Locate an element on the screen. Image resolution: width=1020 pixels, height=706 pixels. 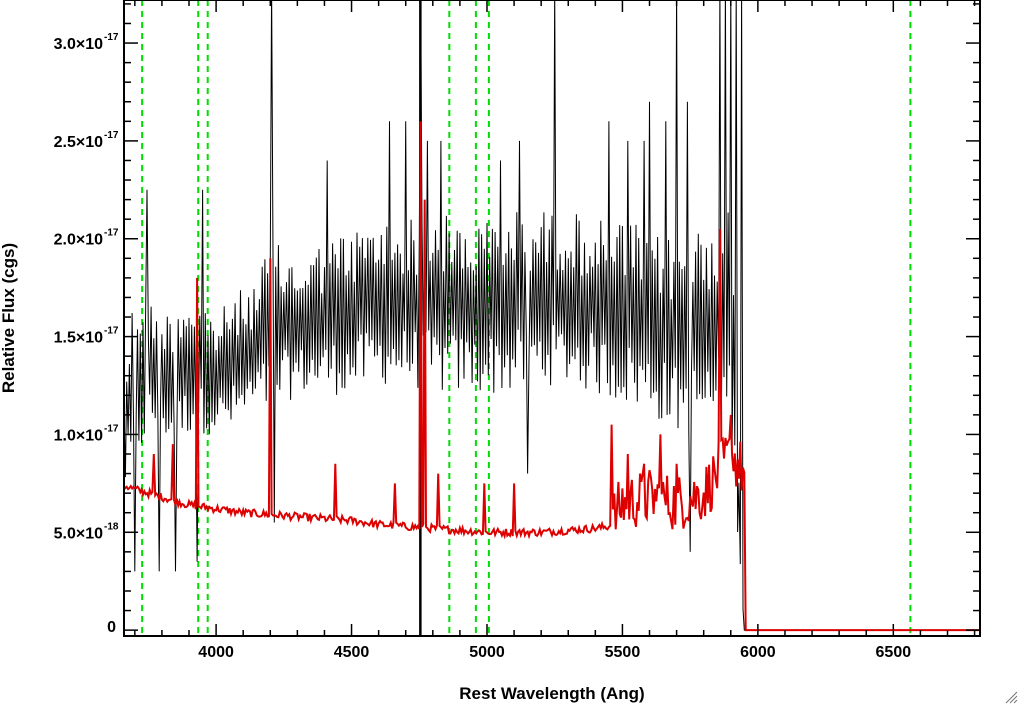
x-axis-title: Rest Wavelength (Ang) is located at coordinates (551, 693).